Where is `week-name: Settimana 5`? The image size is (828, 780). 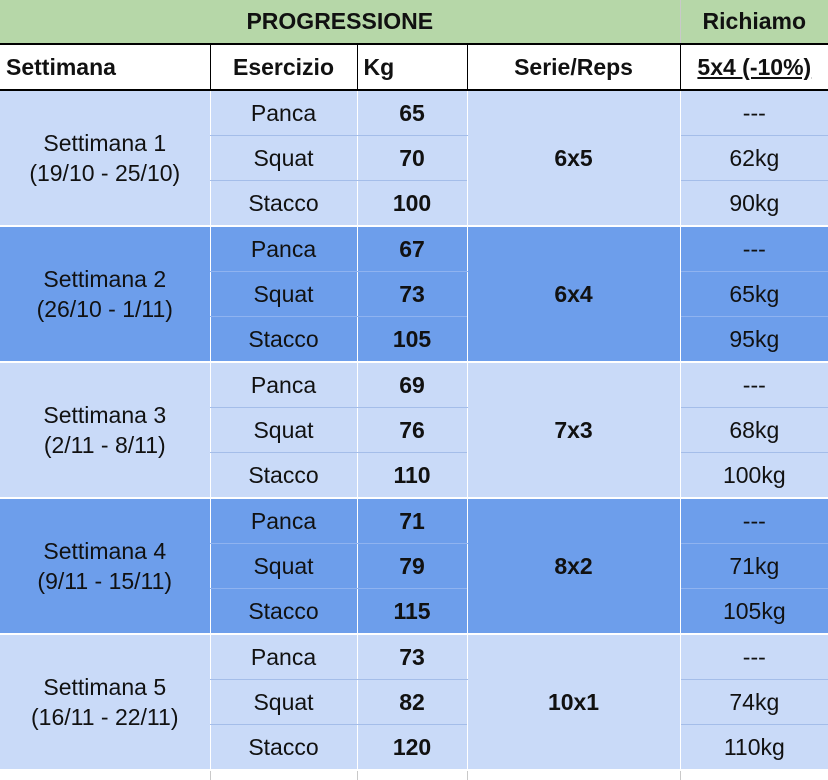
week-name: Settimana 5 is located at coordinates (105, 687).